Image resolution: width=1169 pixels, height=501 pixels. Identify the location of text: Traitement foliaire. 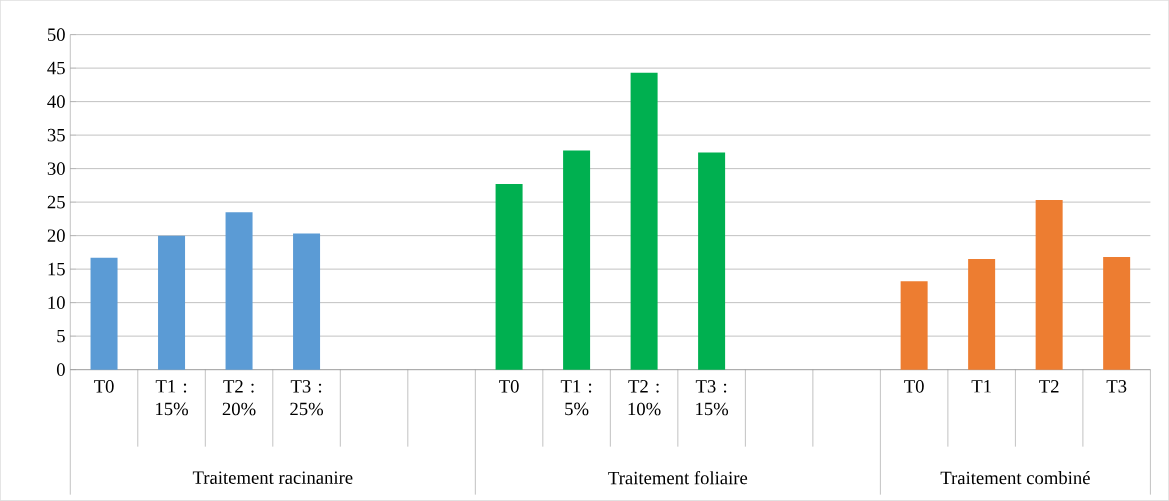
(678, 478).